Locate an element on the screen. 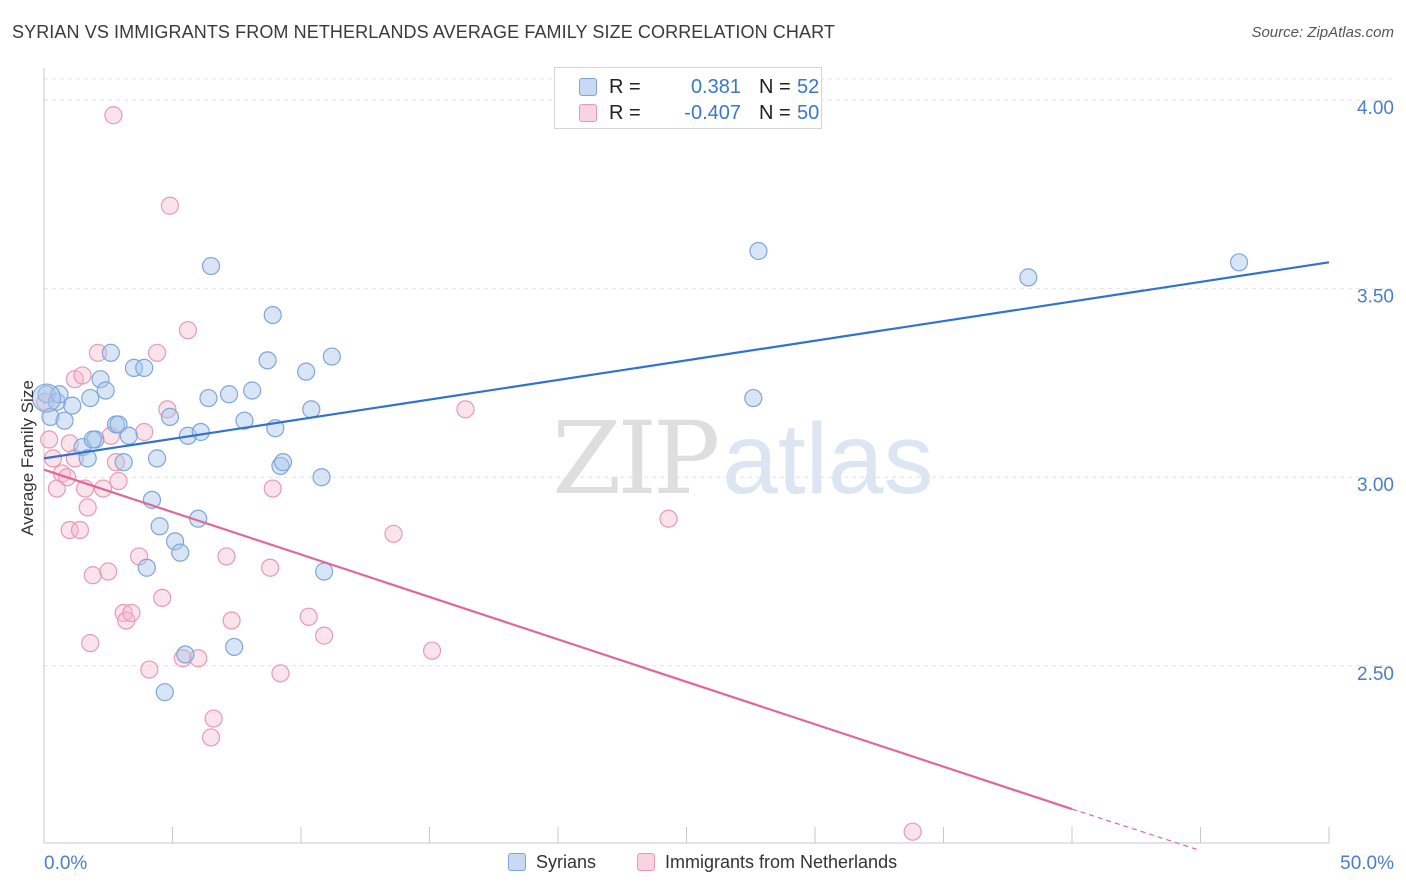 The image size is (1406, 892). y-tick-label: 2.50 is located at coordinates (1375, 674).